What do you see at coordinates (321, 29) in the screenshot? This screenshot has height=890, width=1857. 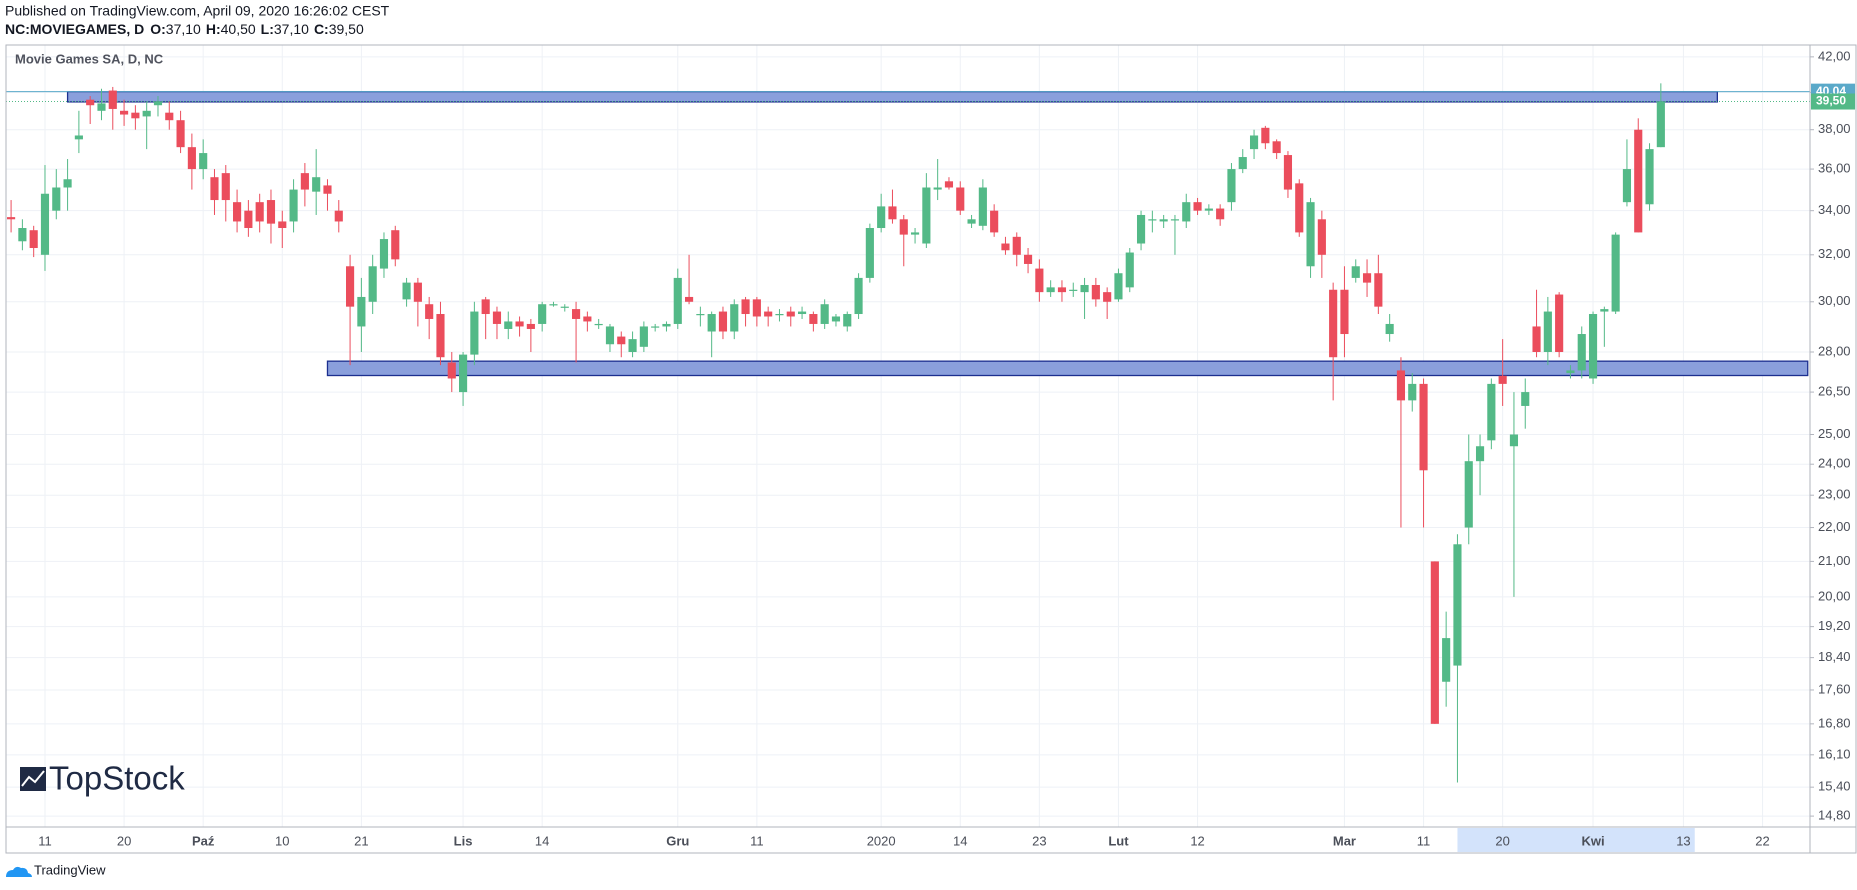 I see `ohlc-key: C:` at bounding box center [321, 29].